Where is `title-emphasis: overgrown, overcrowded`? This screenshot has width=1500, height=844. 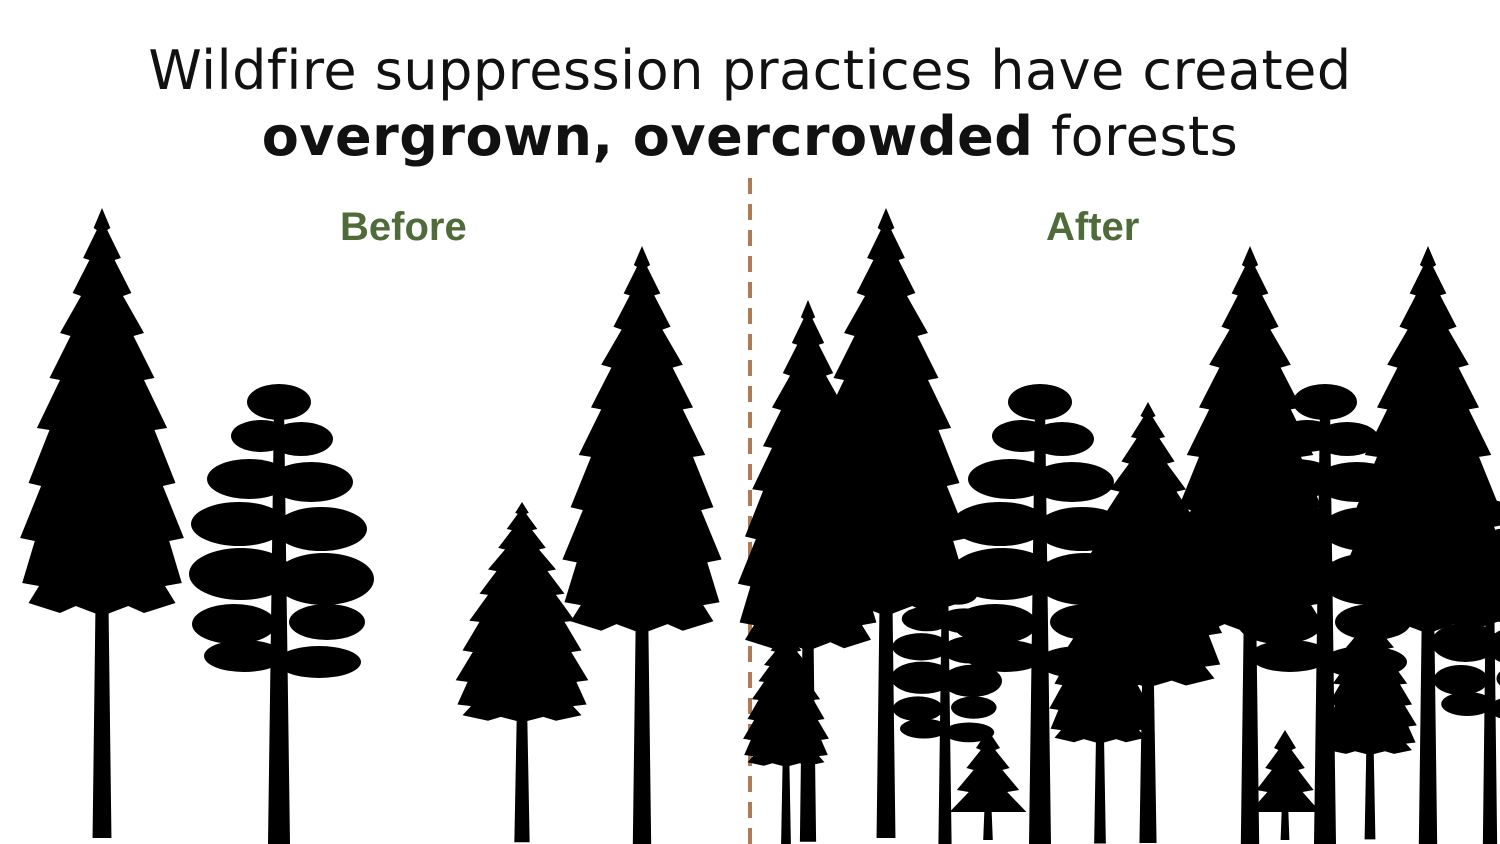
title-emphasis: overgrown, overcrowded is located at coordinates (647, 136).